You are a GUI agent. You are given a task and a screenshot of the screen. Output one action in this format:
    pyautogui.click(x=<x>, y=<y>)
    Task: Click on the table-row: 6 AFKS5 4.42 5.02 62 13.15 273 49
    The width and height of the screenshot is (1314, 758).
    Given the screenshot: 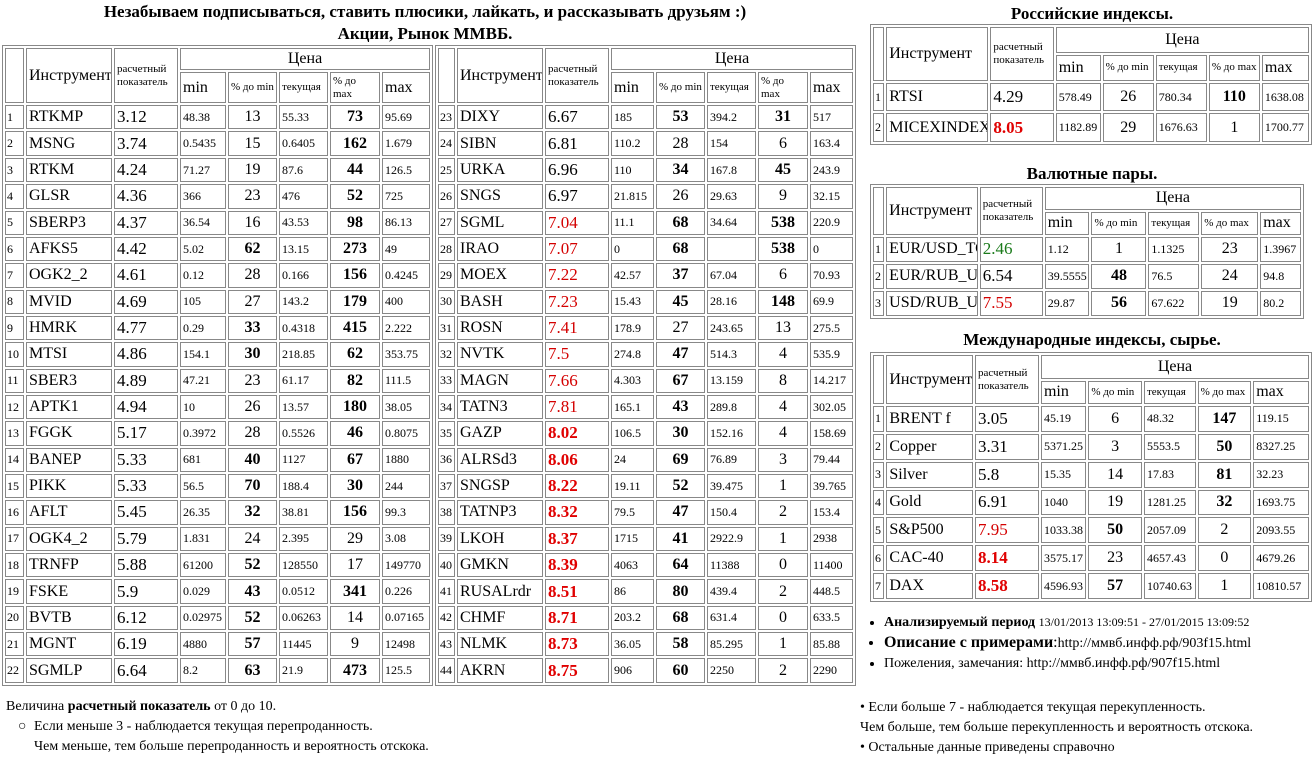 What is the action you would take?
    pyautogui.click(x=218, y=249)
    